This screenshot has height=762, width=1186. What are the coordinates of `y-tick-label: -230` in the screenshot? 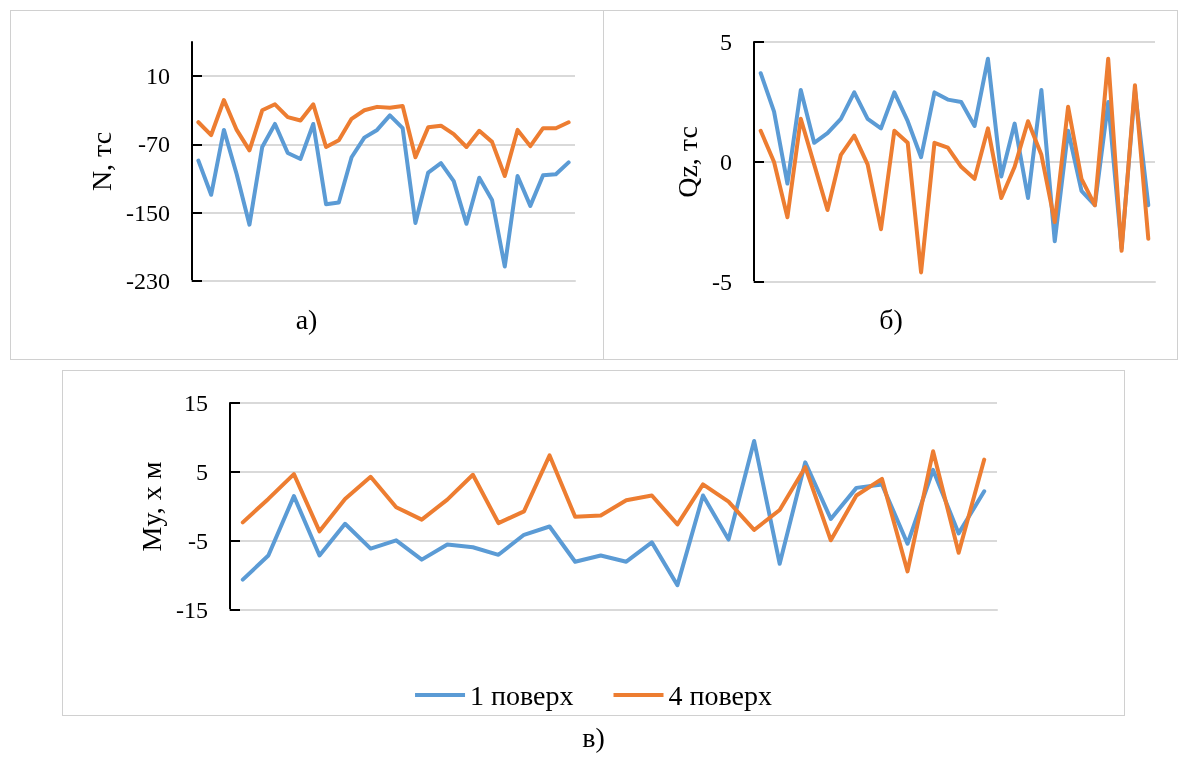 It's located at (148, 281).